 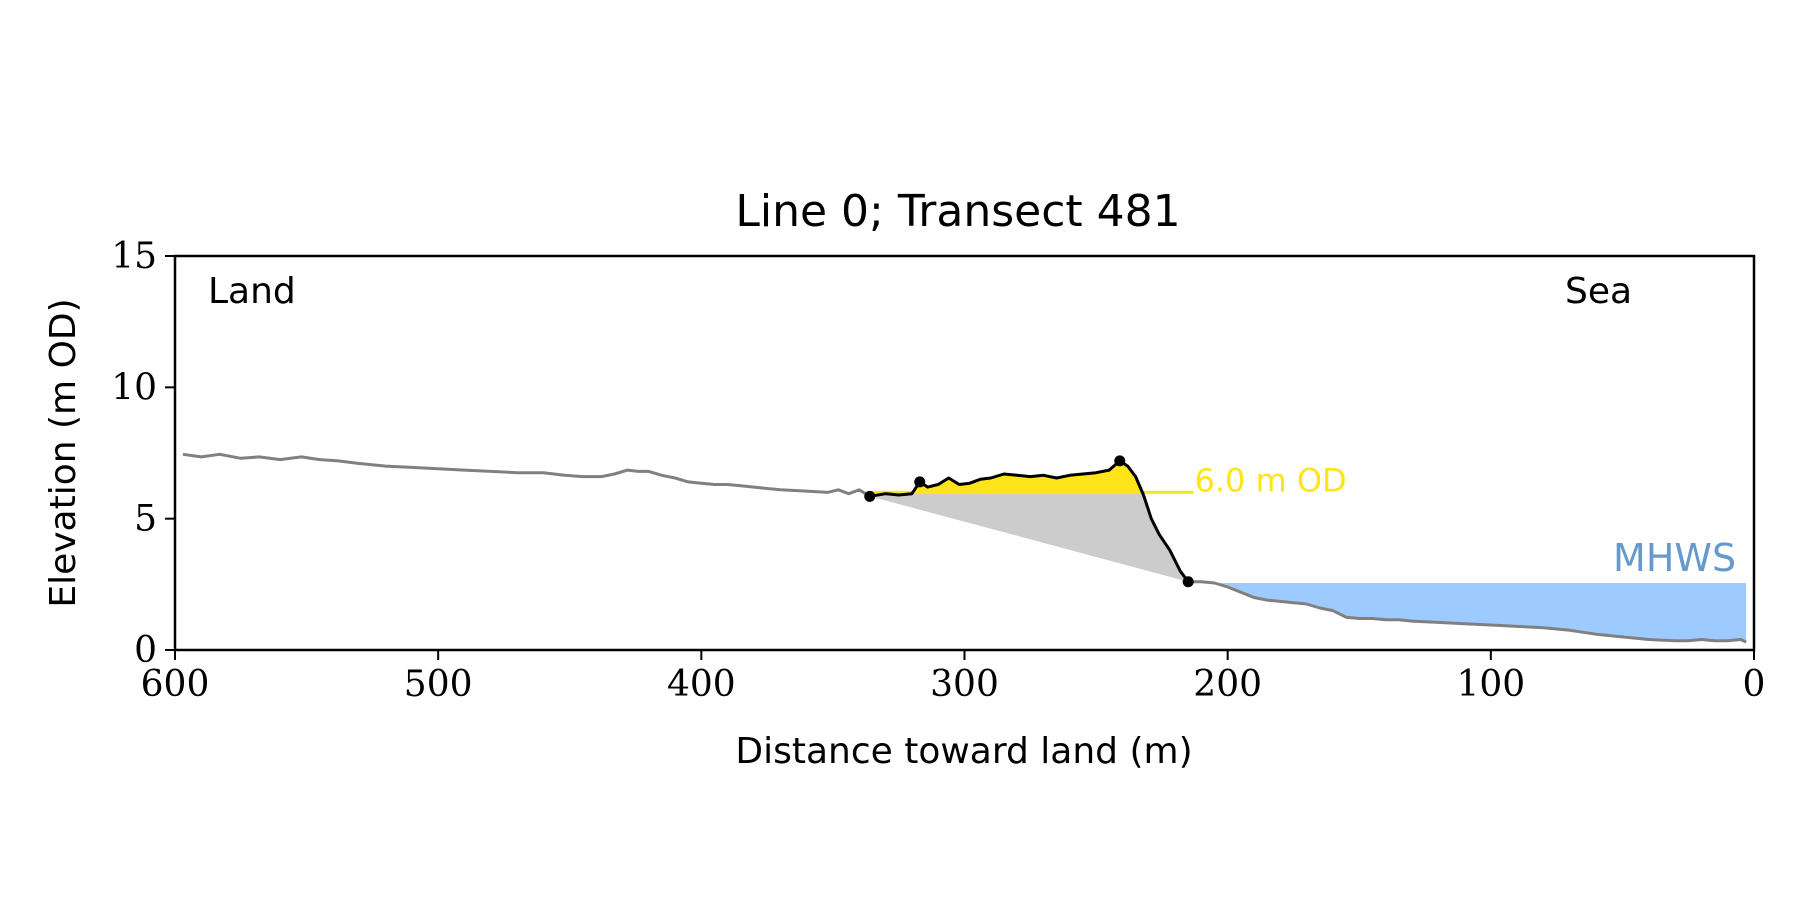 I want to click on y-tick-label: 10, so click(x=134, y=387).